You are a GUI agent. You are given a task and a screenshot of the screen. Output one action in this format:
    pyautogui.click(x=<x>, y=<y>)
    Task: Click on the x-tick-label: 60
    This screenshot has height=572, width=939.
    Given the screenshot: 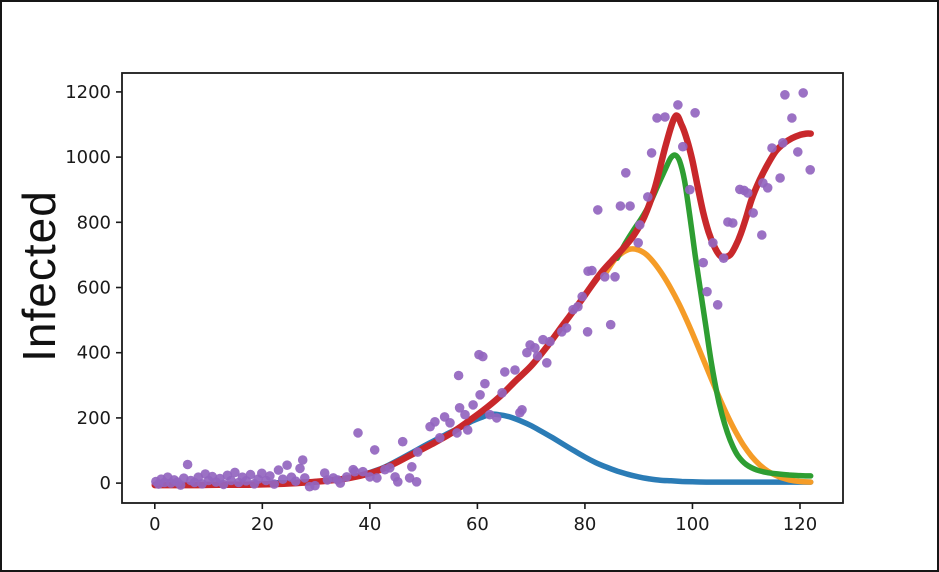 What is the action you would take?
    pyautogui.click(x=477, y=524)
    